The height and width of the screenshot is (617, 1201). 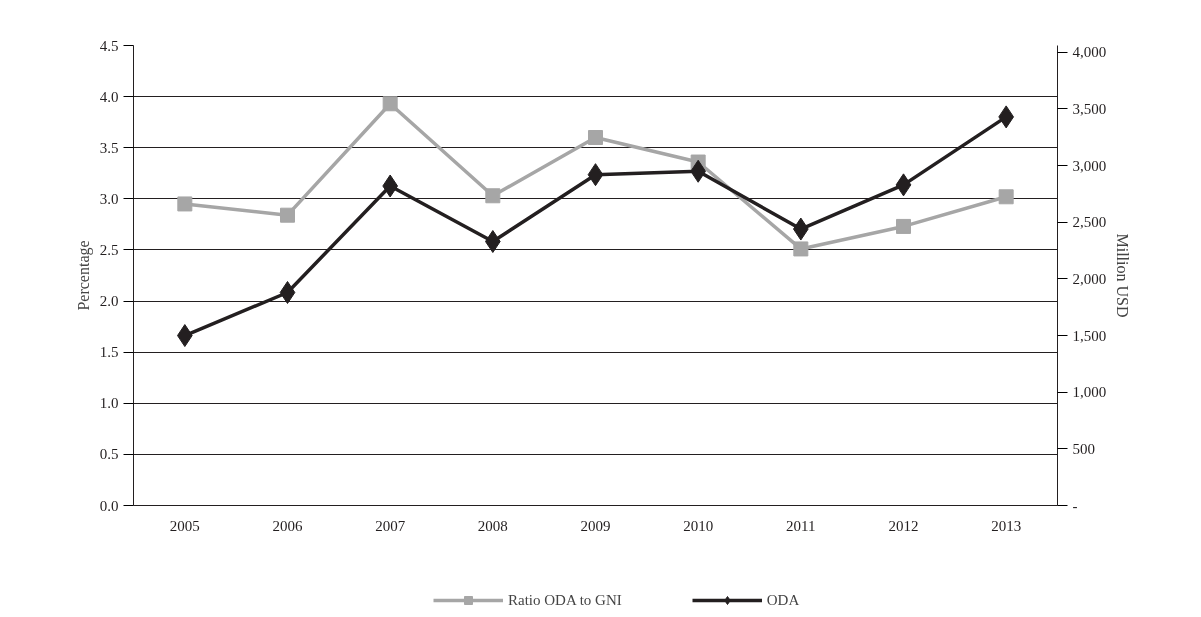 I want to click on y-tick-label: 2.0, so click(x=109, y=301).